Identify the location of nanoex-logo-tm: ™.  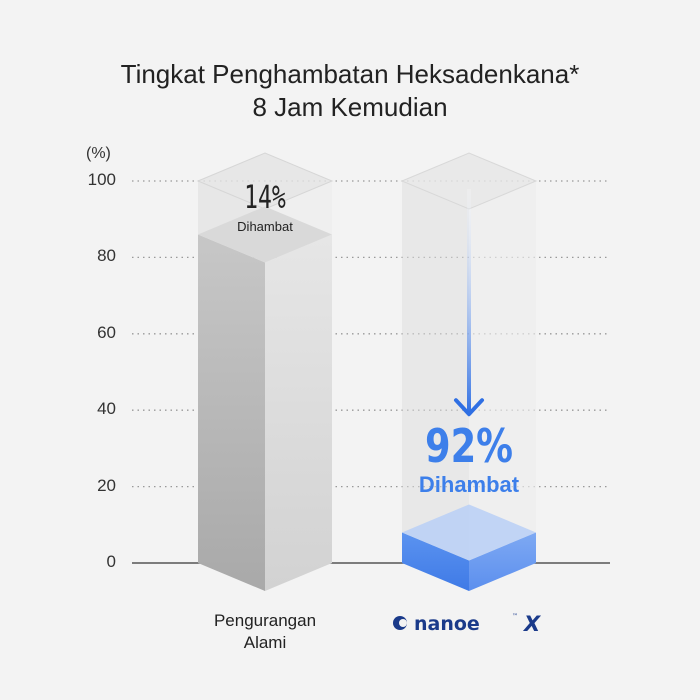
(515, 616).